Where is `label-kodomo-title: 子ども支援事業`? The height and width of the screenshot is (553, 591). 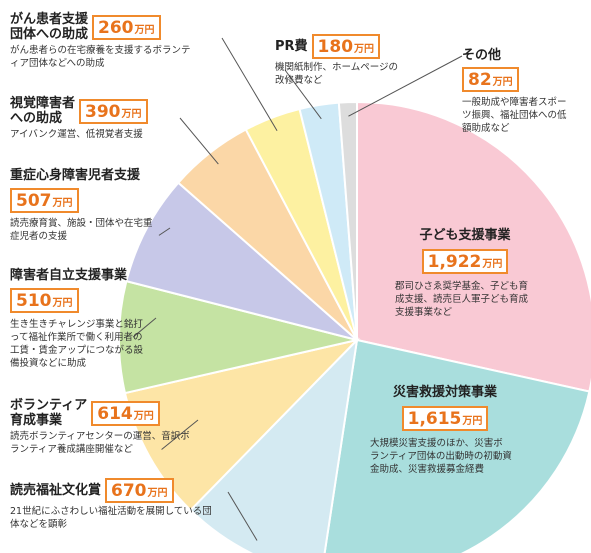
label-kodomo-title: 子ども支援事業 is located at coordinates (465, 235).